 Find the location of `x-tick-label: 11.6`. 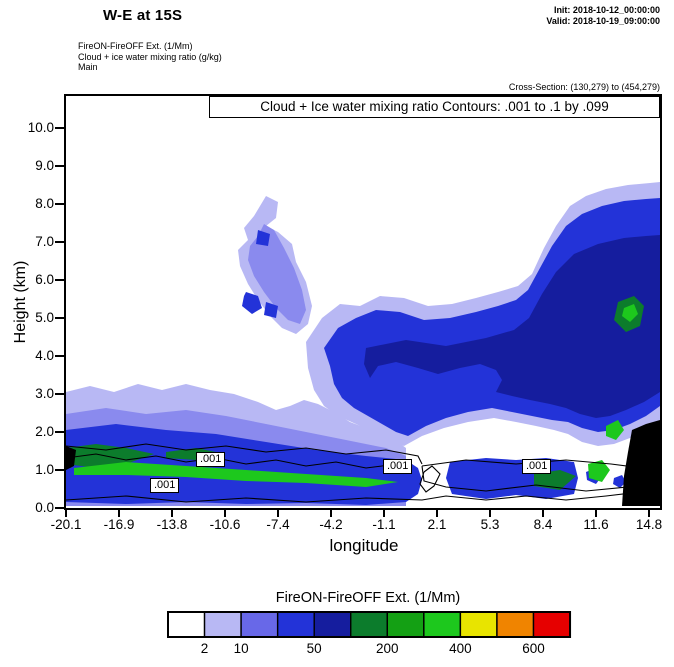

x-tick-label: 11.6 is located at coordinates (596, 524).